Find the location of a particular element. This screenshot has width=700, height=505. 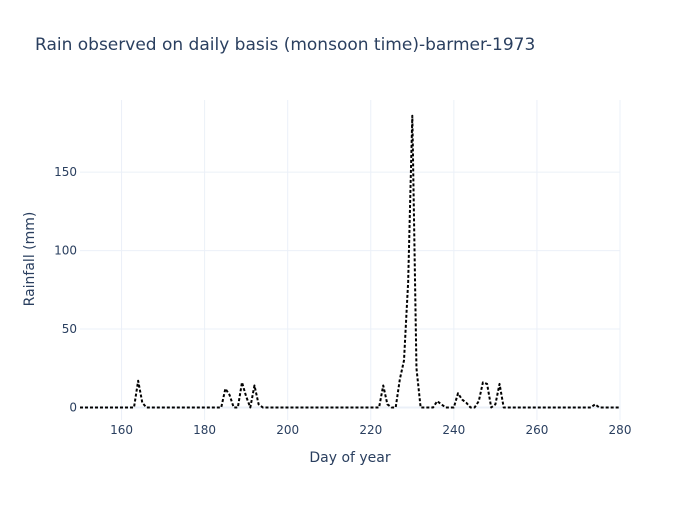

x-axis-title: Day of year is located at coordinates (350, 458).